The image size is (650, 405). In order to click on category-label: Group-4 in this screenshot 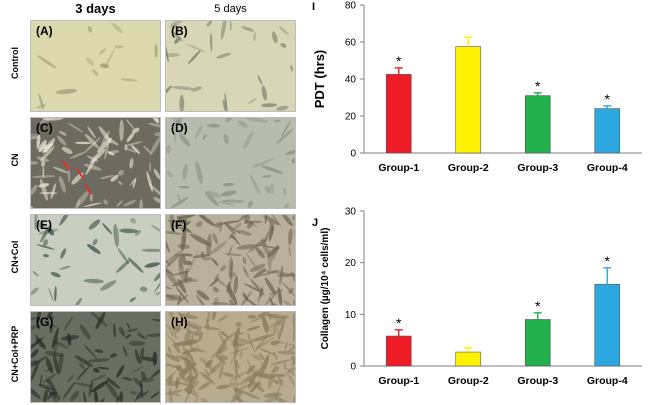, I will do `click(607, 168)`.